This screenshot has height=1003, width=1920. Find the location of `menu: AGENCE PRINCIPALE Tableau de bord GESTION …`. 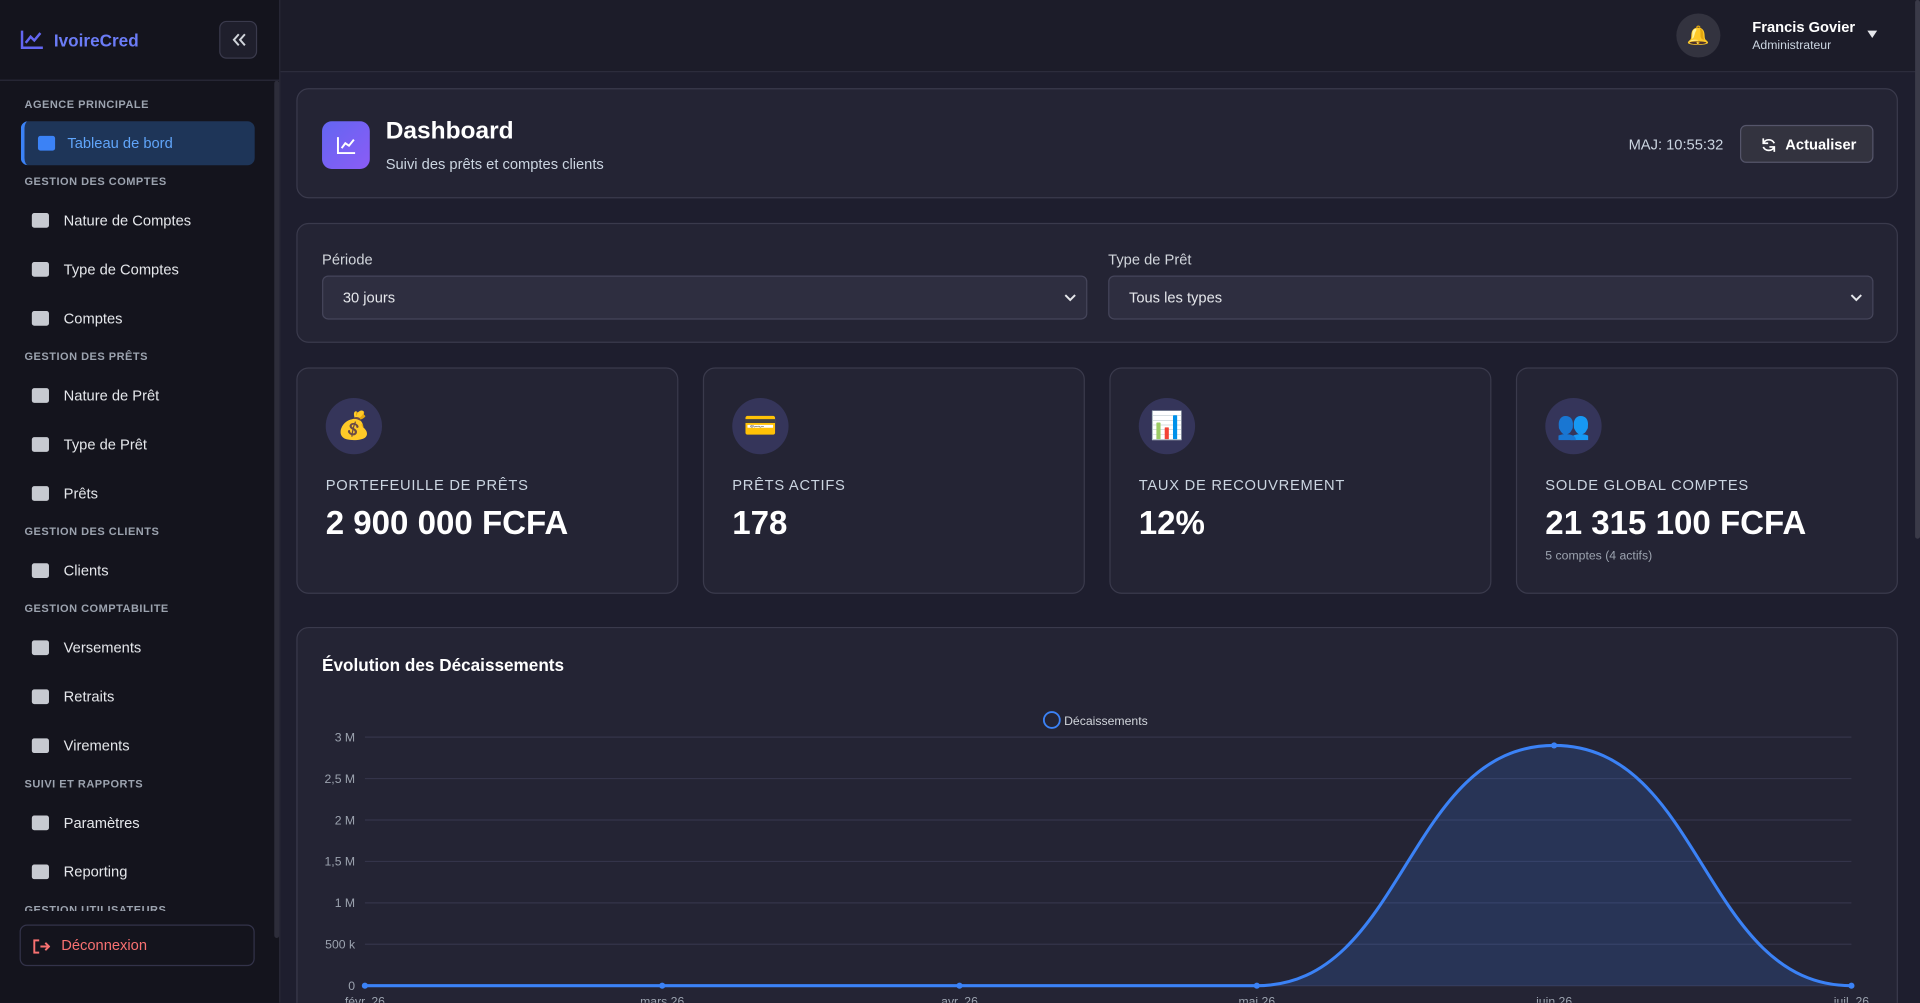

menu: AGENCE PRINCIPALE Tableau de bord GESTION … is located at coordinates (137, 496).